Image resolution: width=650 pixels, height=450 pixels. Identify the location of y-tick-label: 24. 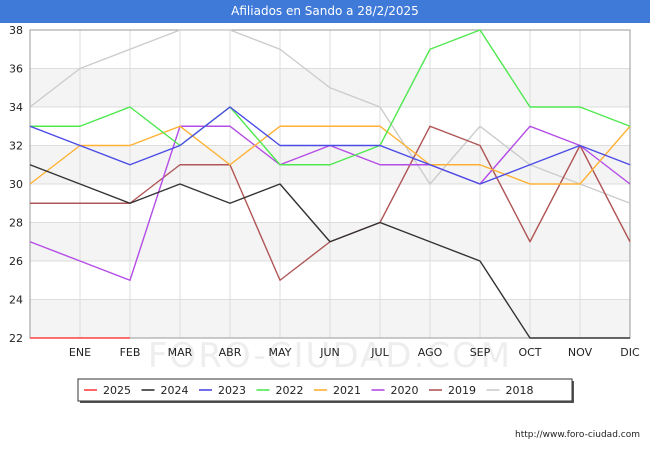
(16, 300).